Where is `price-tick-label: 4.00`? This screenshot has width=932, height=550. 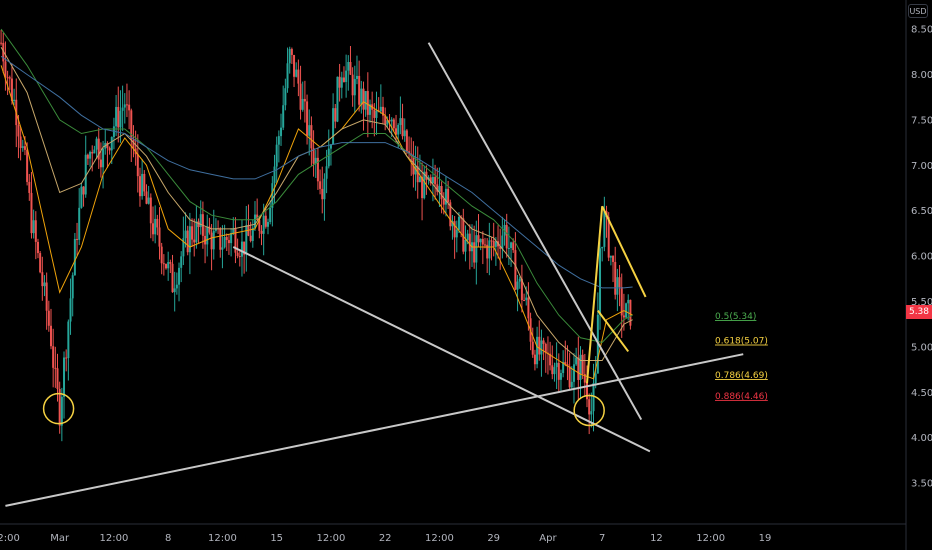
price-tick-label: 4.00 is located at coordinates (921, 438).